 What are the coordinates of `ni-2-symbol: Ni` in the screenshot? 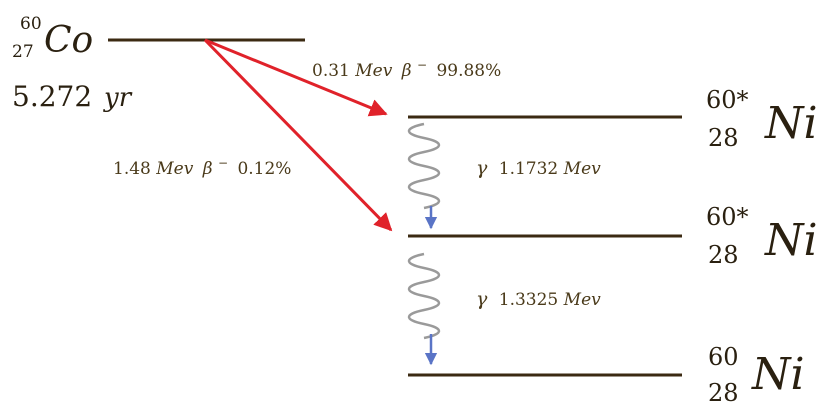 It's located at (791, 240).